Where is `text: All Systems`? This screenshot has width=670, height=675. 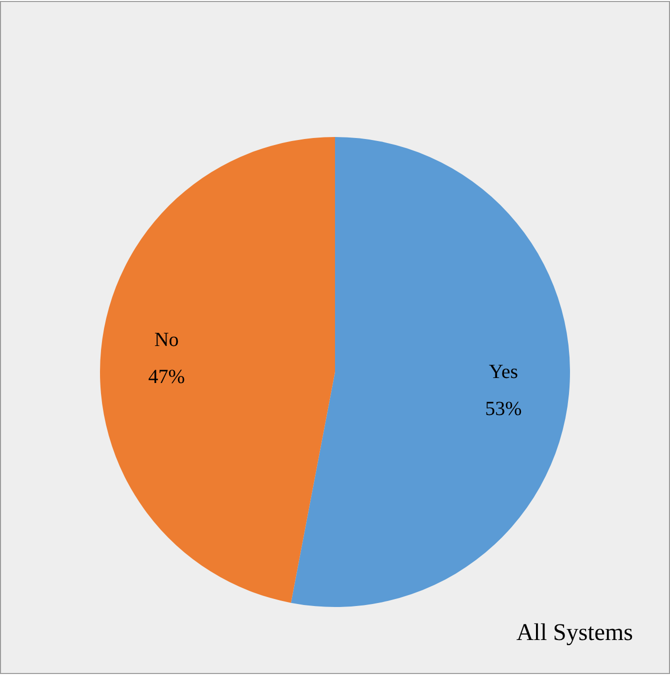 text: All Systems is located at coordinates (574, 633).